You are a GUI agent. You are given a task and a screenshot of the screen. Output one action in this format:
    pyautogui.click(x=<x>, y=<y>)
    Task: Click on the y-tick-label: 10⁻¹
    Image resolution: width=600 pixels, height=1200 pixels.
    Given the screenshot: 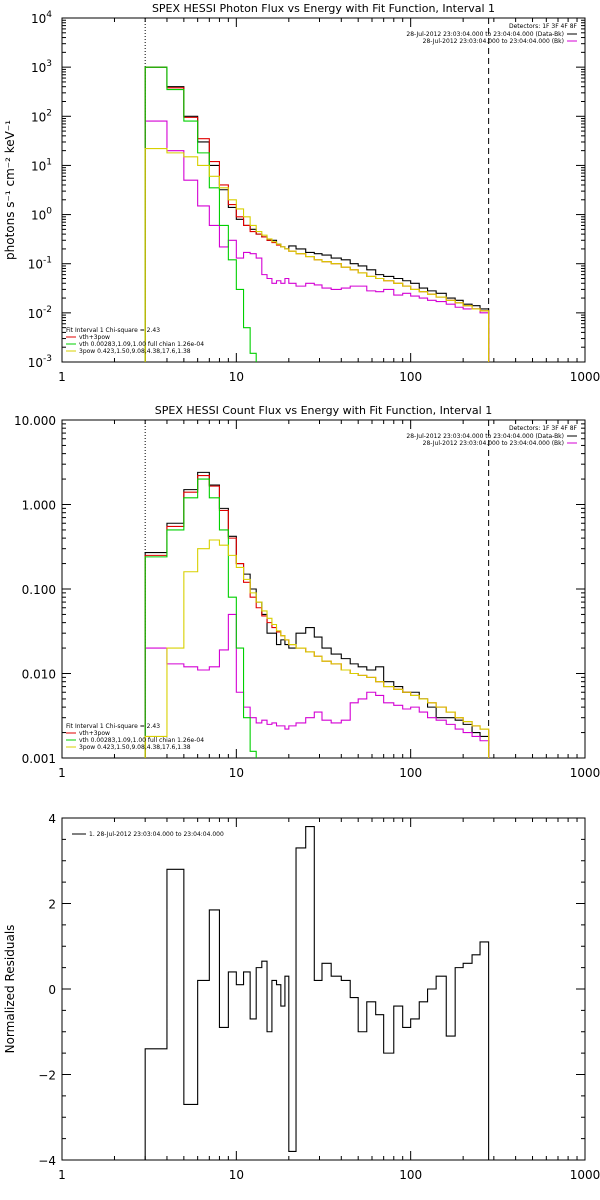 What is the action you would take?
    pyautogui.click(x=40, y=264)
    